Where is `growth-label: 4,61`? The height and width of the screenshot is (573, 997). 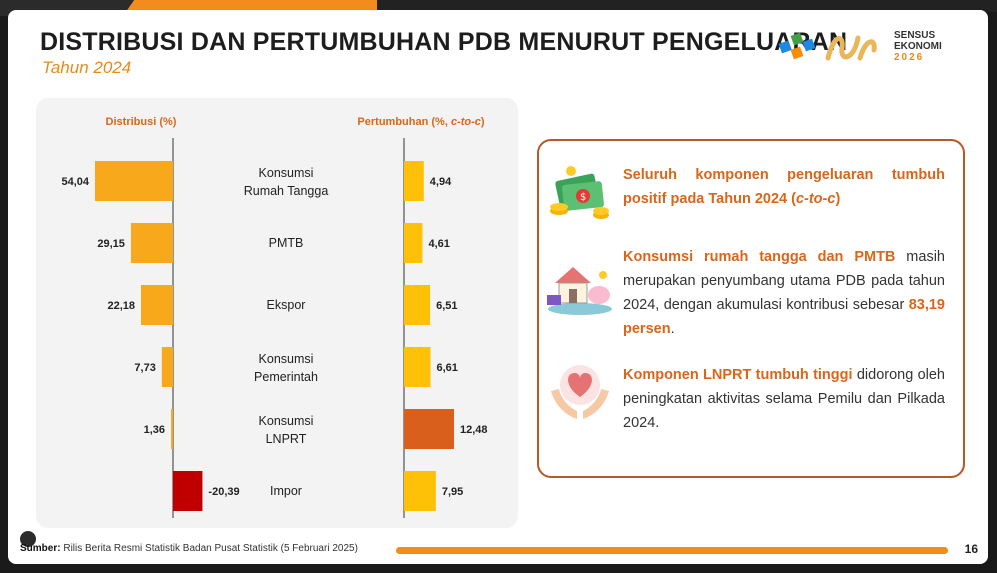 growth-label: 4,61 is located at coordinates (438, 244).